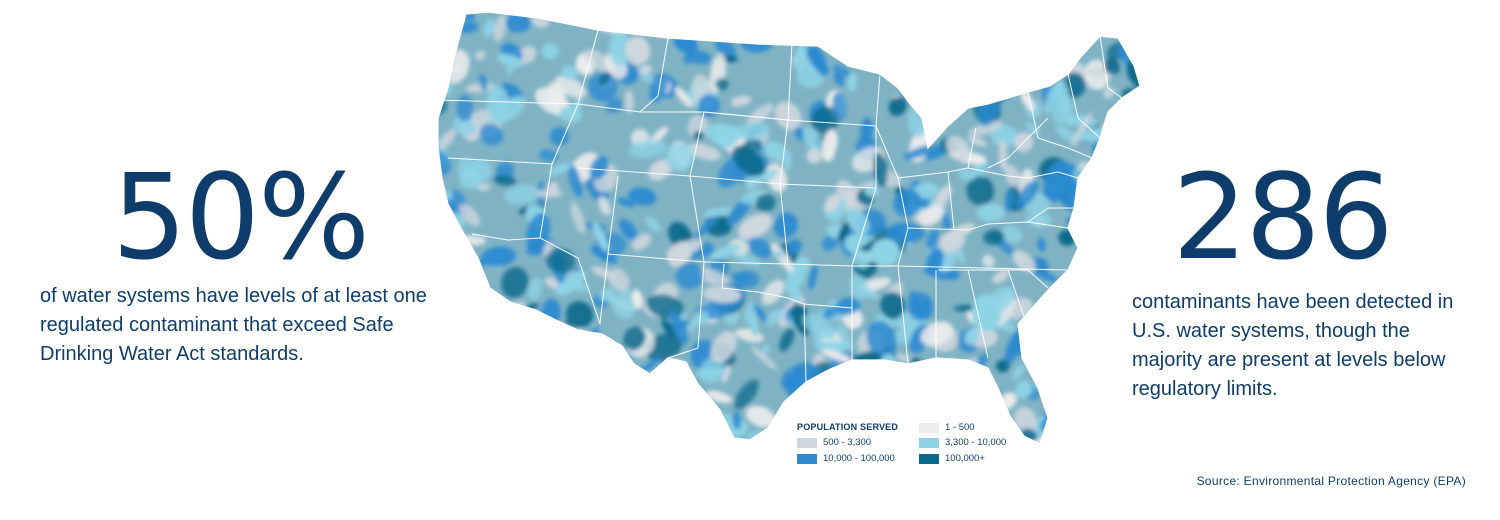 Image resolution: width=1500 pixels, height=520 pixels. I want to click on legend-item-3300-10000: 3,300 - 10,000, so click(962, 442).